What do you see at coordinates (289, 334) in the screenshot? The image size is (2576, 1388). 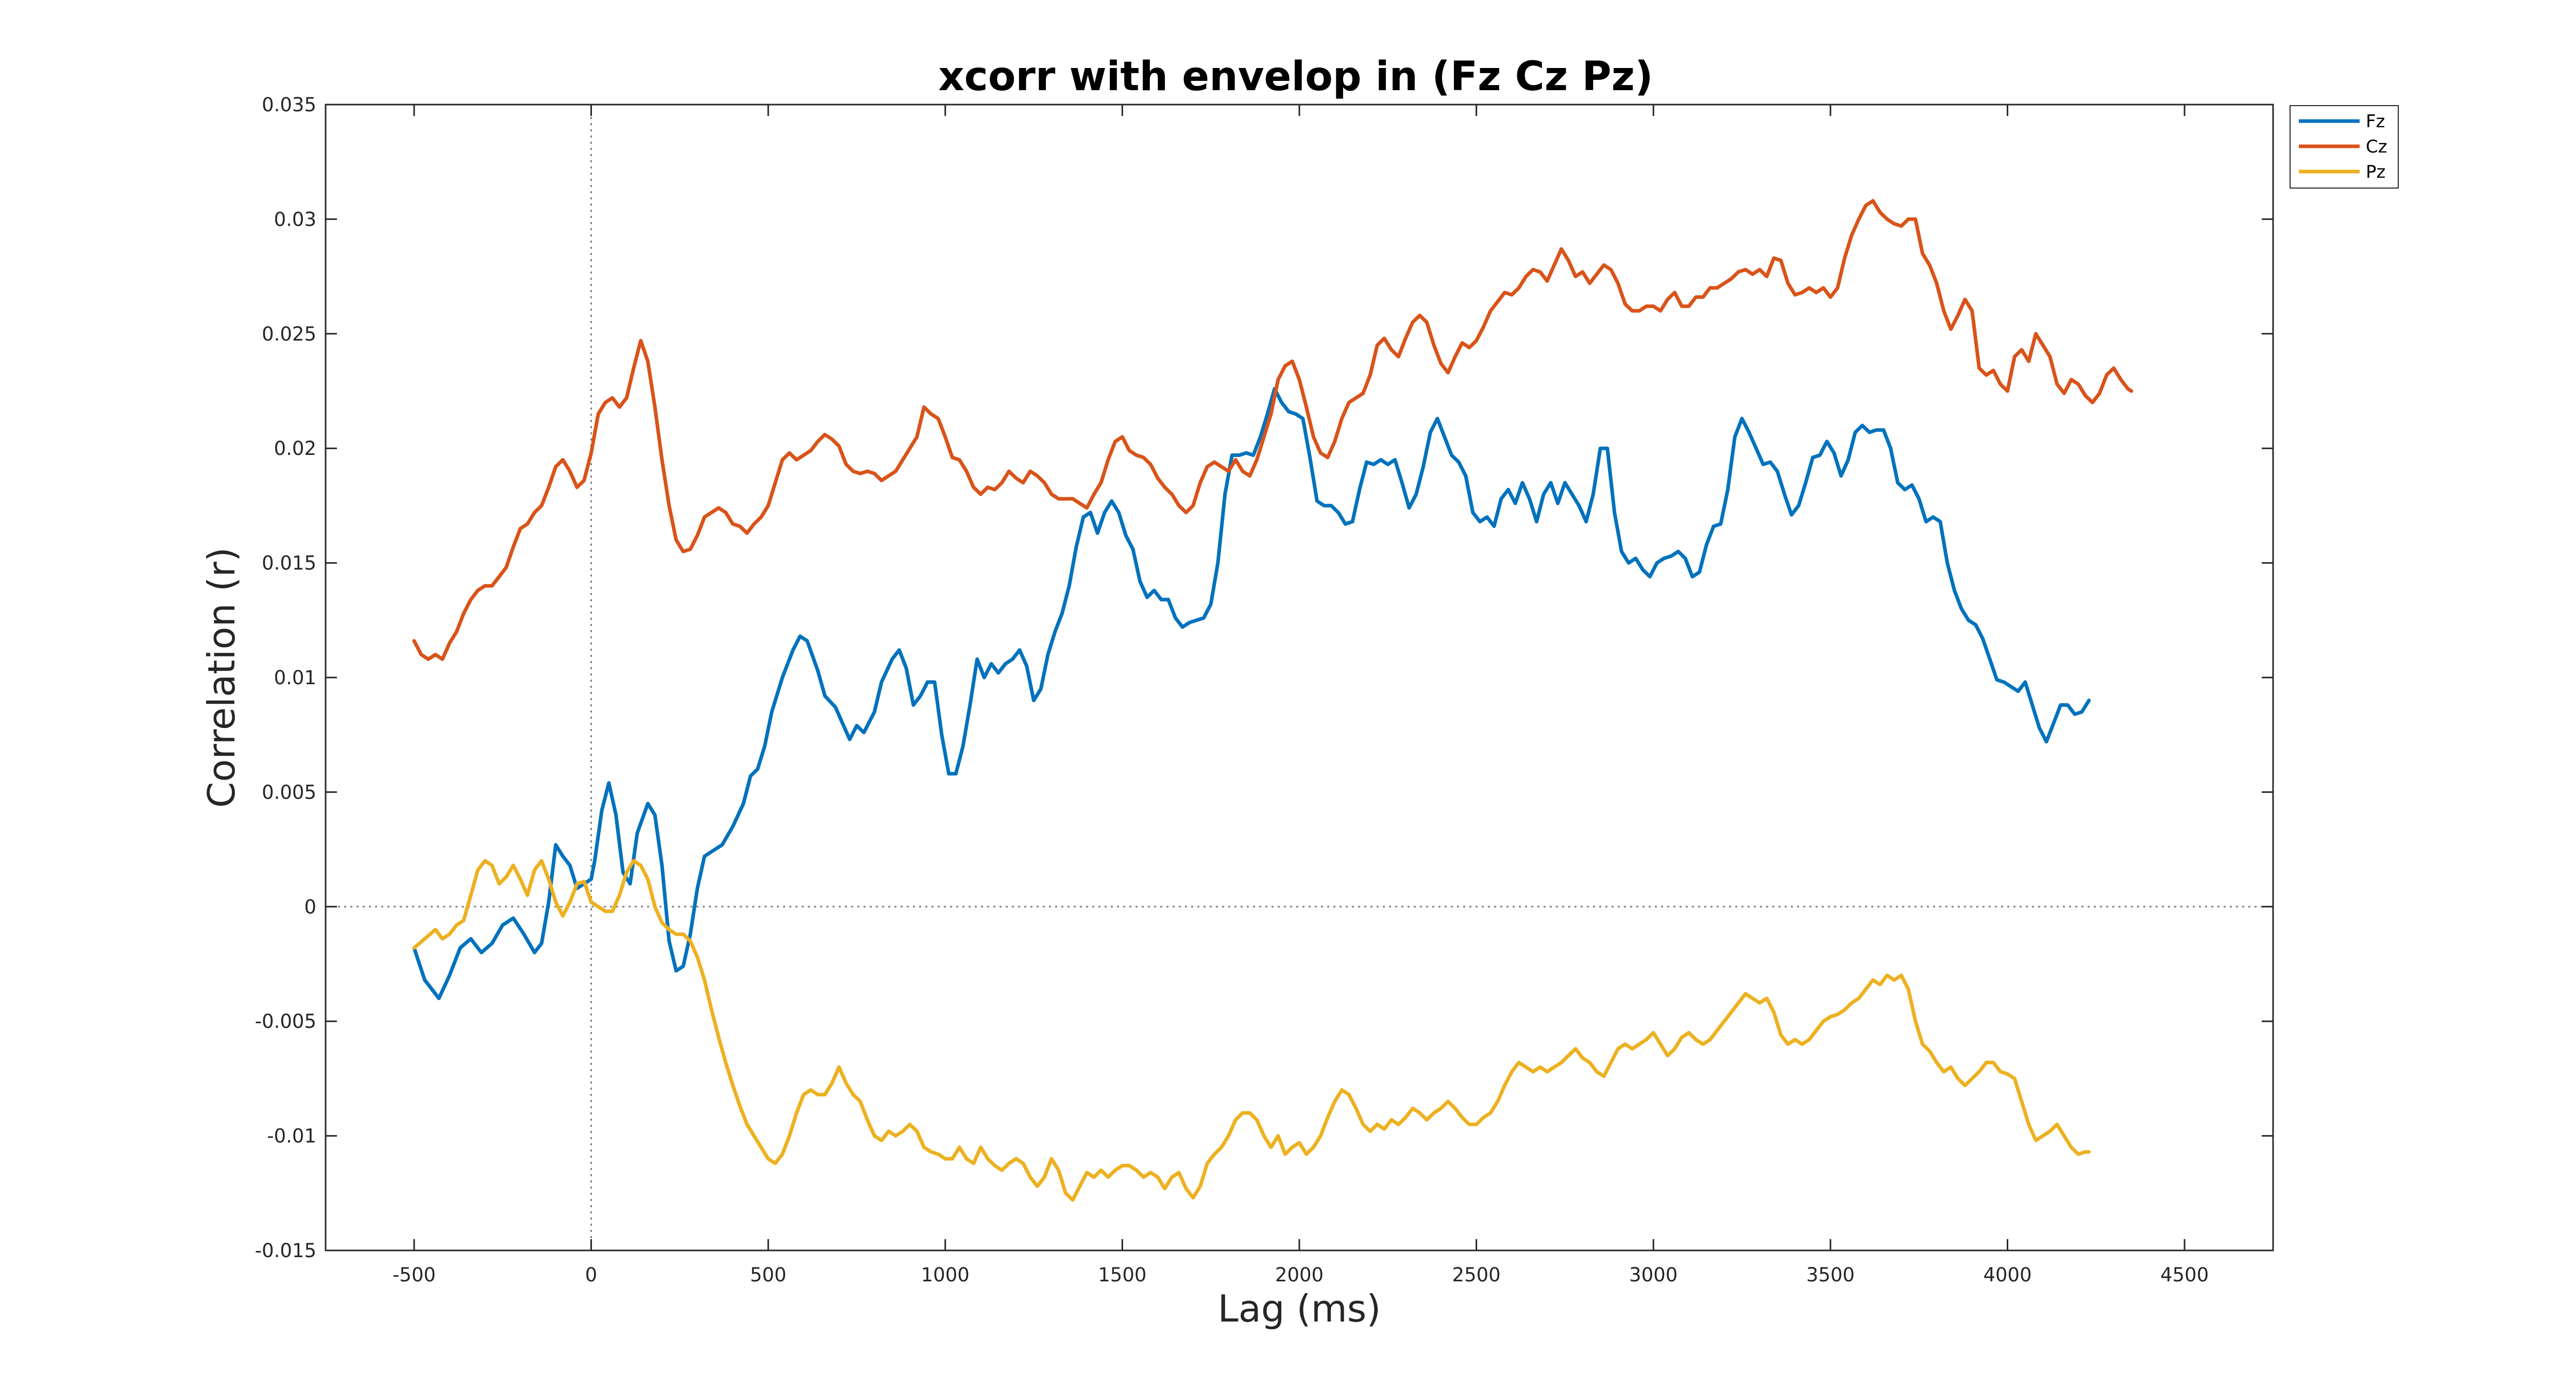 I see `y-tick-label: 0.025` at bounding box center [289, 334].